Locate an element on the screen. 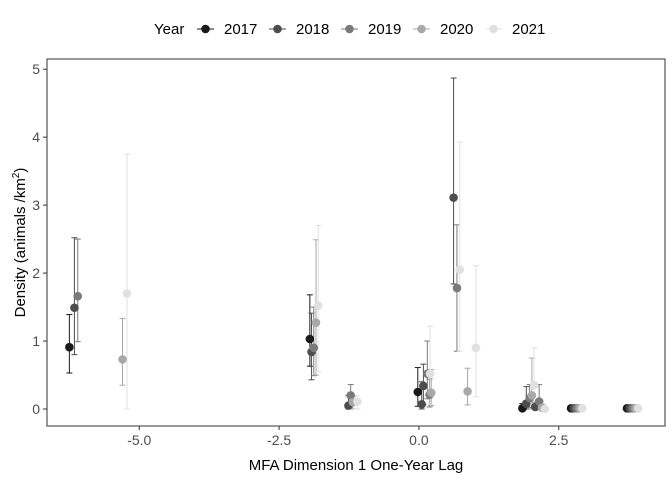 Image resolution: width=672 pixels, height=480 pixels. y-axis-title: Density (animals /km2) is located at coordinates (20, 243).